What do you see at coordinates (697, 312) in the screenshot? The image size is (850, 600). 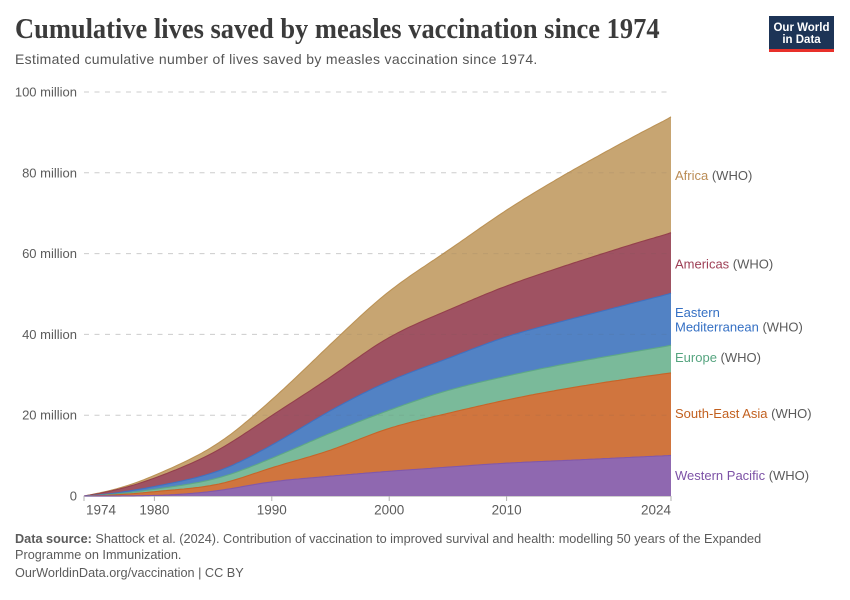 I see `svg-text: Eastern` at bounding box center [697, 312].